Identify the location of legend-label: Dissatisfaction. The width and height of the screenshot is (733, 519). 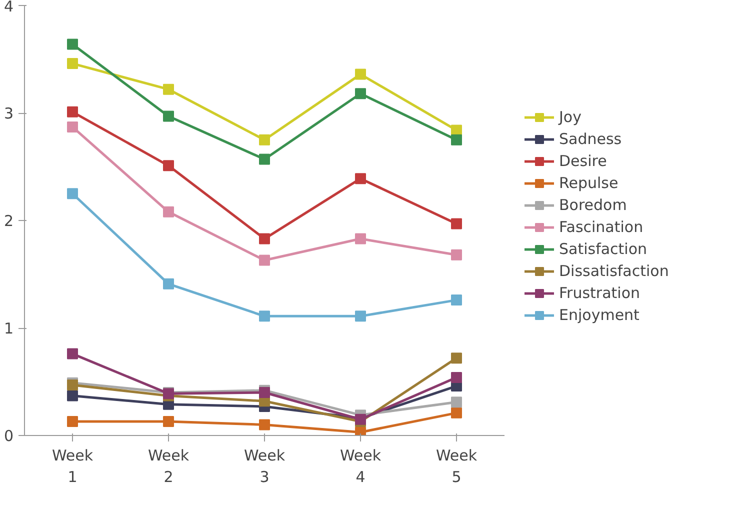
(614, 271).